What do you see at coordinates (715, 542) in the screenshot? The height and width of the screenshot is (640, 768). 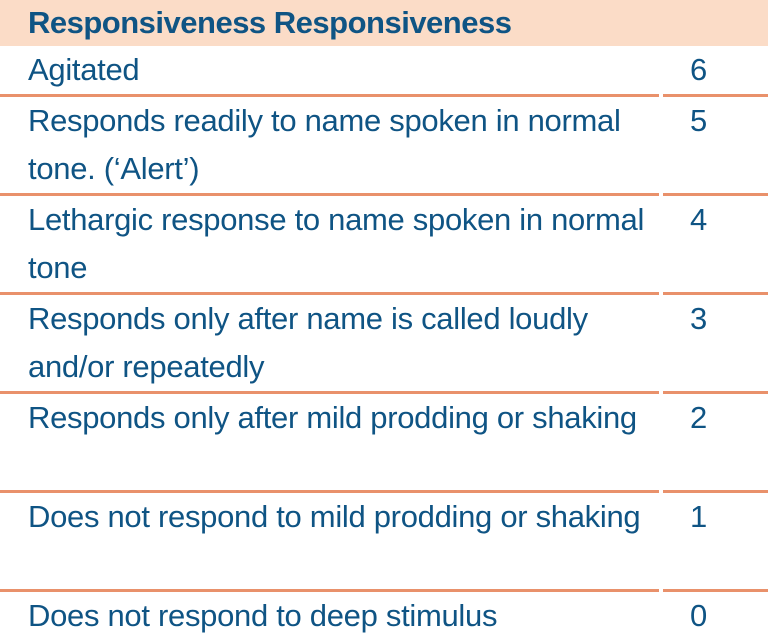 I see `row-score: 1` at bounding box center [715, 542].